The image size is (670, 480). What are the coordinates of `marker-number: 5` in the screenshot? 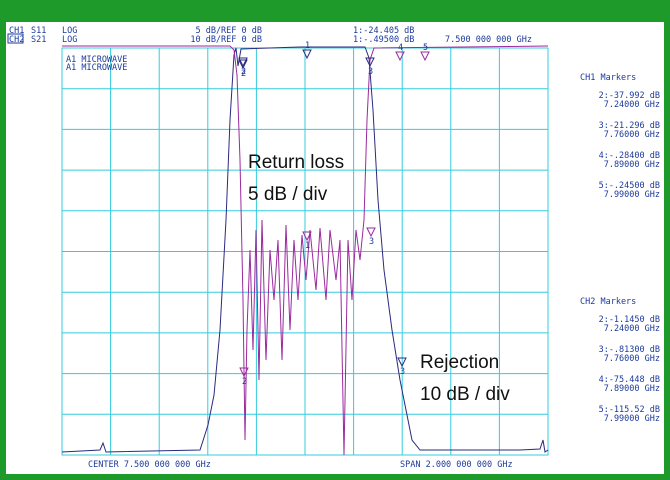 It's located at (425, 48).